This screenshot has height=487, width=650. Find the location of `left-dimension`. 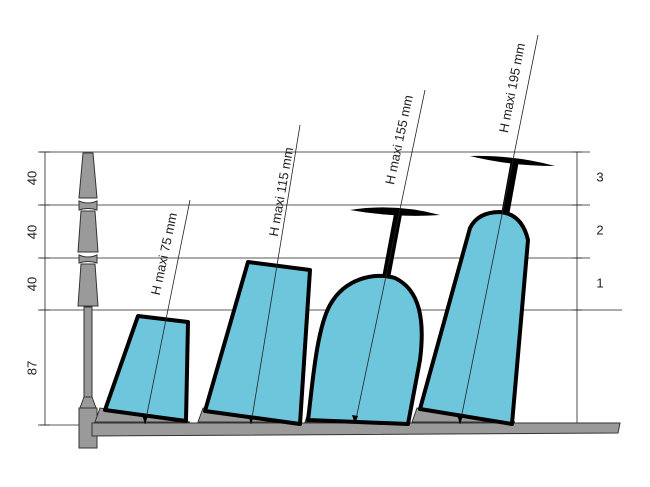

left-dimension is located at coordinates (45, 288).